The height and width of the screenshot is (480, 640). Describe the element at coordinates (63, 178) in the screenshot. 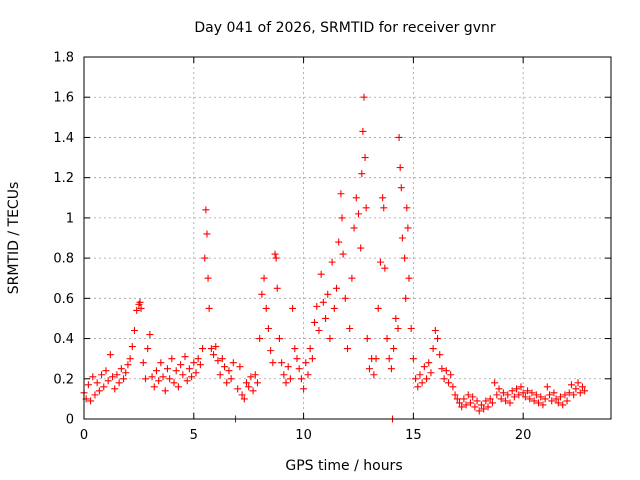

I see `y-tick-label: 1.2` at that location.